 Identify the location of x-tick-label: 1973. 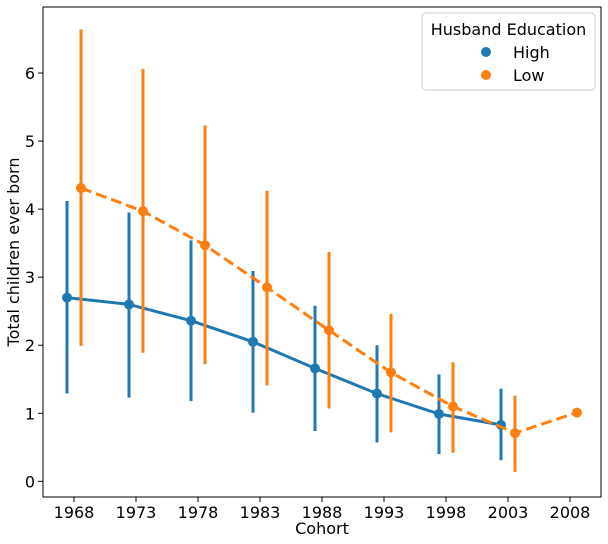
(136, 512).